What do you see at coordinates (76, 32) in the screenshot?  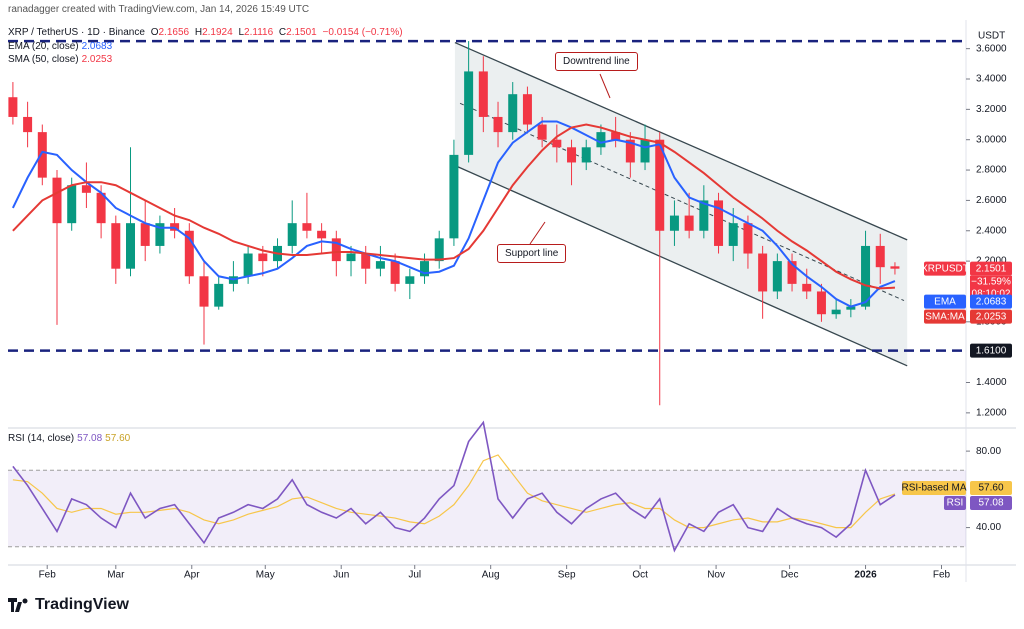 I see `symbol: XRP / TetherUS · 1D · Binance` at bounding box center [76, 32].